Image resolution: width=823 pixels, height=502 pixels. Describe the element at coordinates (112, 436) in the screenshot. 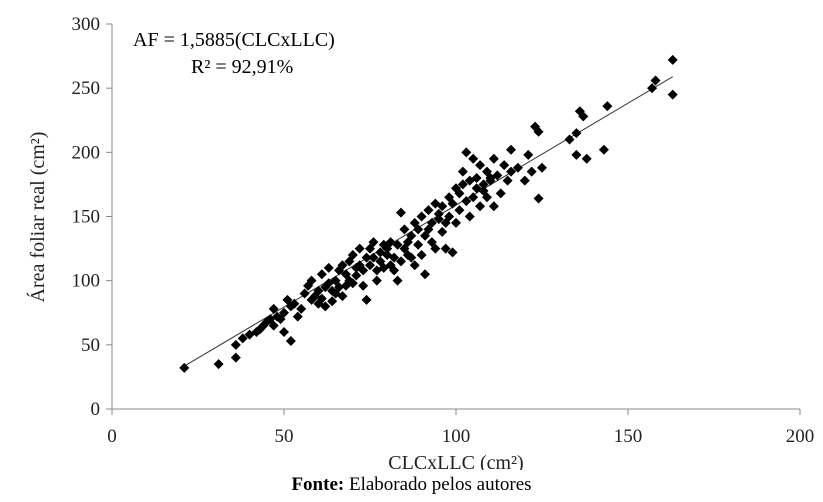

I see `x-tick-label: 0` at that location.